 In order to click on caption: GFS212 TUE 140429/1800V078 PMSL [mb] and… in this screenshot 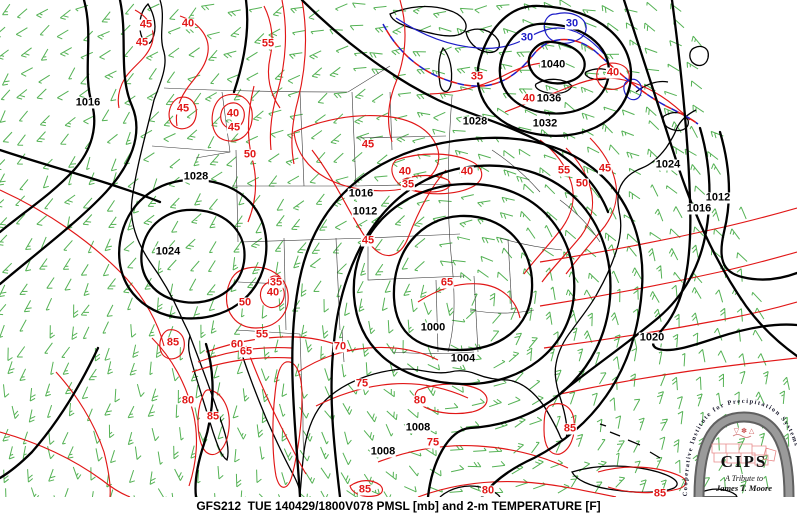, I will do `click(398, 506)`.